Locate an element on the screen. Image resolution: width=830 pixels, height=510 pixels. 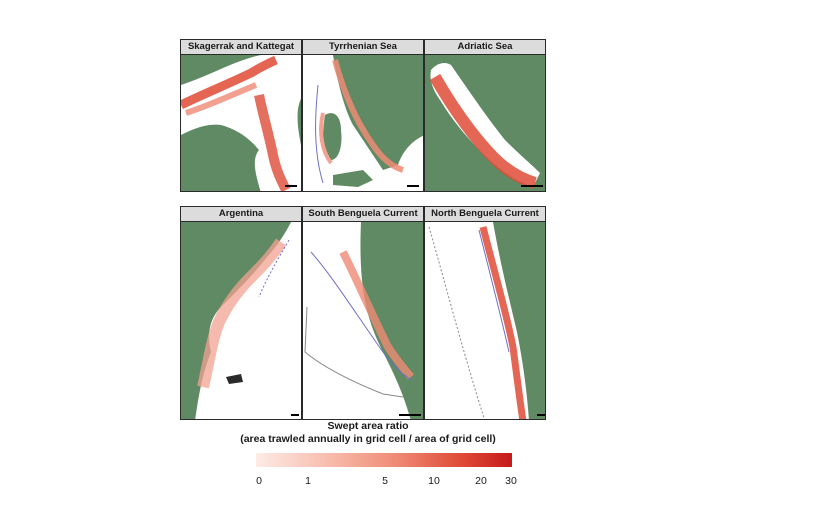
panel-tyrrhenian-sea: Tyrrhenian Sea is located at coordinates (363, 115).